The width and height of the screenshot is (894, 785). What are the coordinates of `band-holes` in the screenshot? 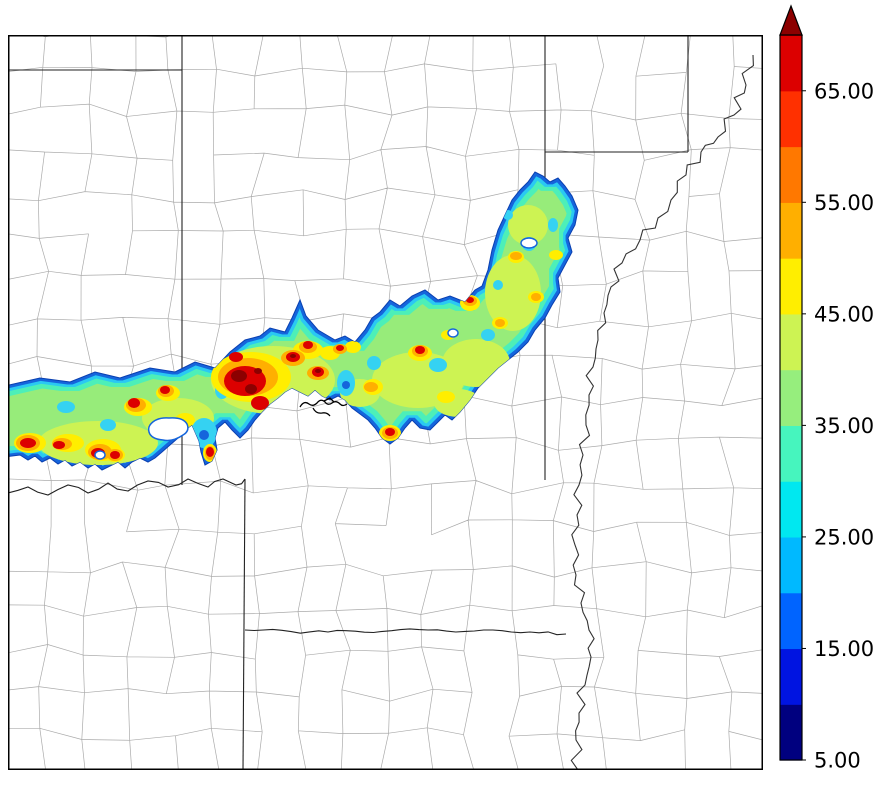 It's located at (316, 348).